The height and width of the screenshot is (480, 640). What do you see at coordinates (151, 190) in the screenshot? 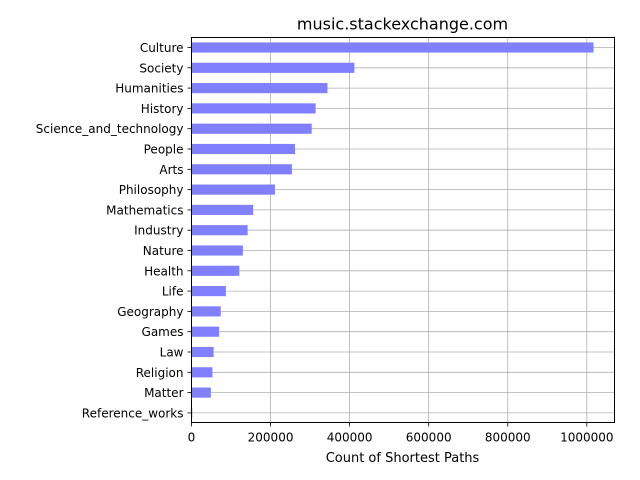
I see `y-tick-label: Philosophy` at bounding box center [151, 190].